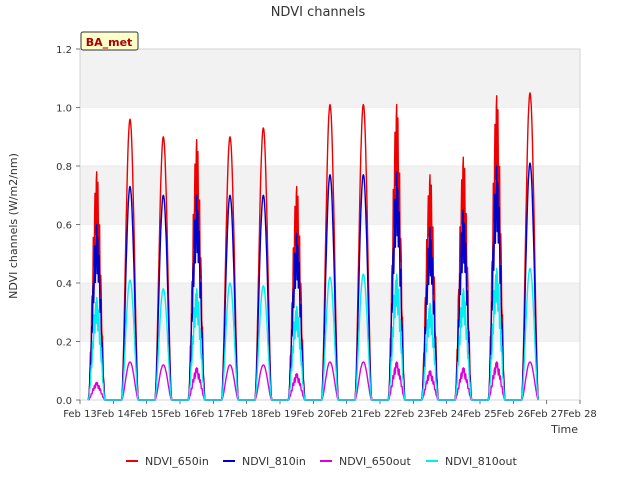  What do you see at coordinates (481, 461) in the screenshot?
I see `legend-label: NDVI_810out` at bounding box center [481, 461].